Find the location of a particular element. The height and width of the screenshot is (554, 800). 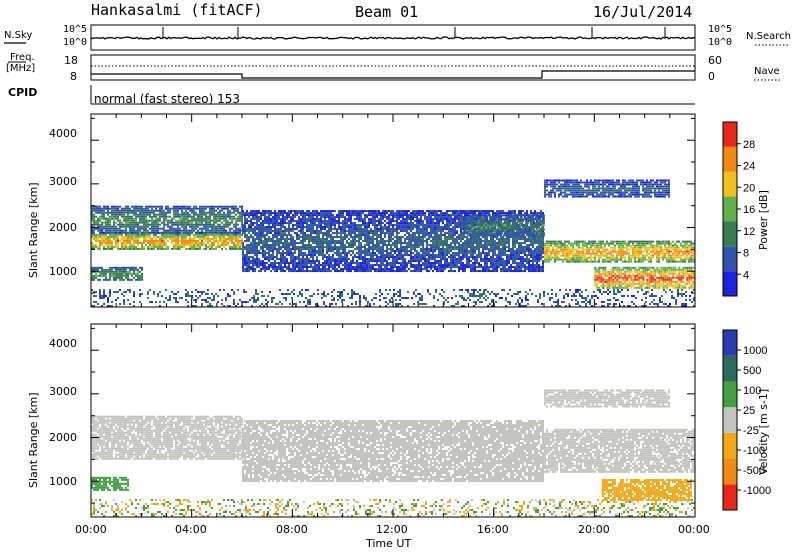

power-colorbar-tick-label: 4 is located at coordinates (746, 275).